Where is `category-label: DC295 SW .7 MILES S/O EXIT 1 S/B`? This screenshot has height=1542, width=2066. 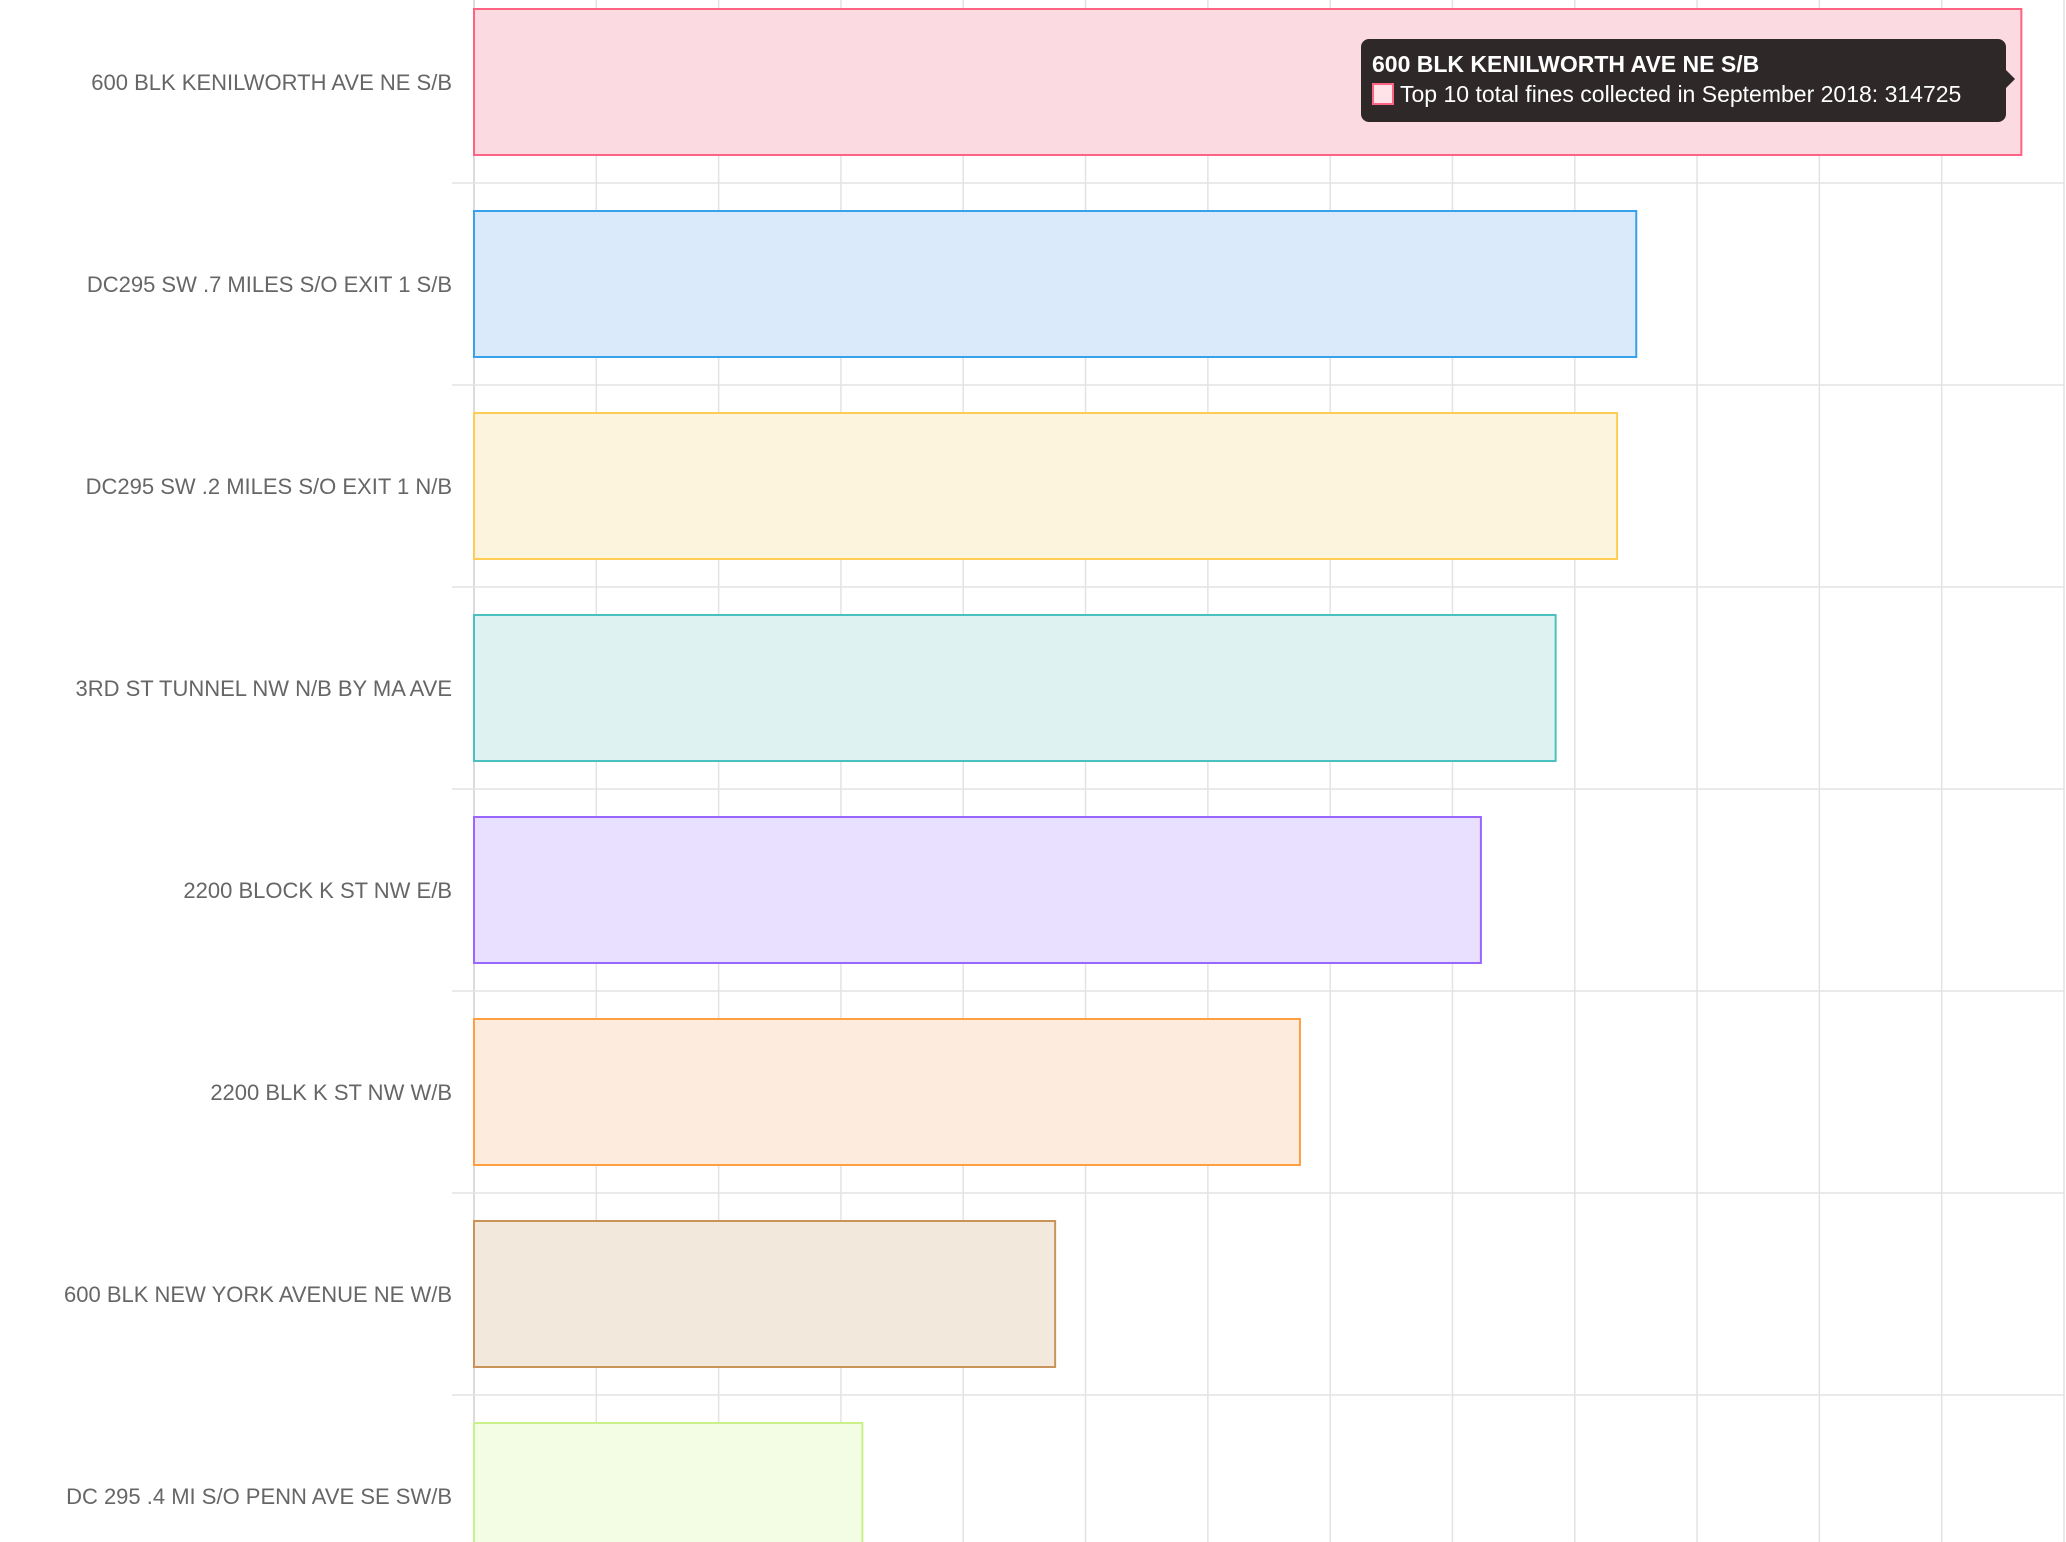 category-label: DC295 SW .7 MILES S/O EXIT 1 S/B is located at coordinates (269, 284).